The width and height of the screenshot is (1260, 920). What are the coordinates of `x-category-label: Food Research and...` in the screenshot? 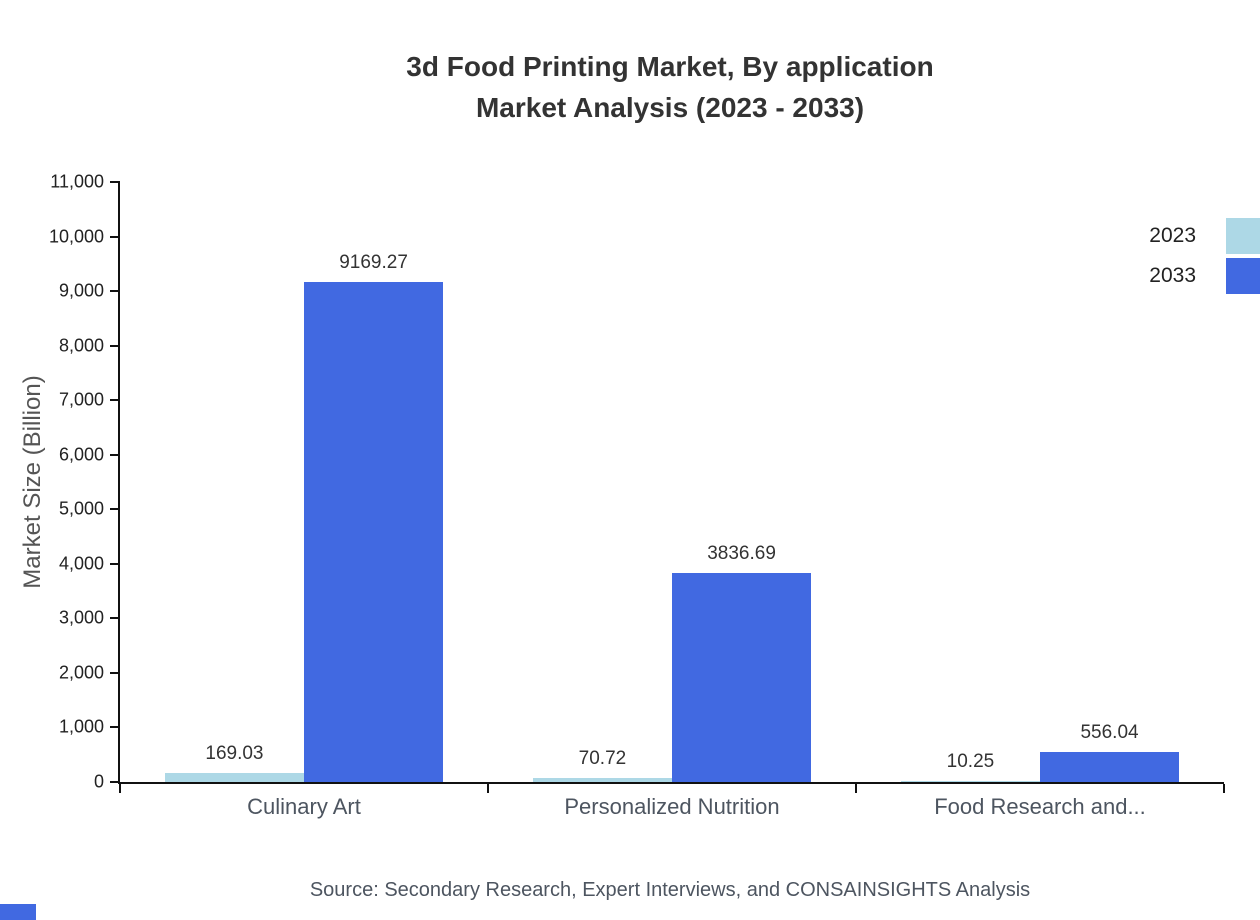 It's located at (1040, 806).